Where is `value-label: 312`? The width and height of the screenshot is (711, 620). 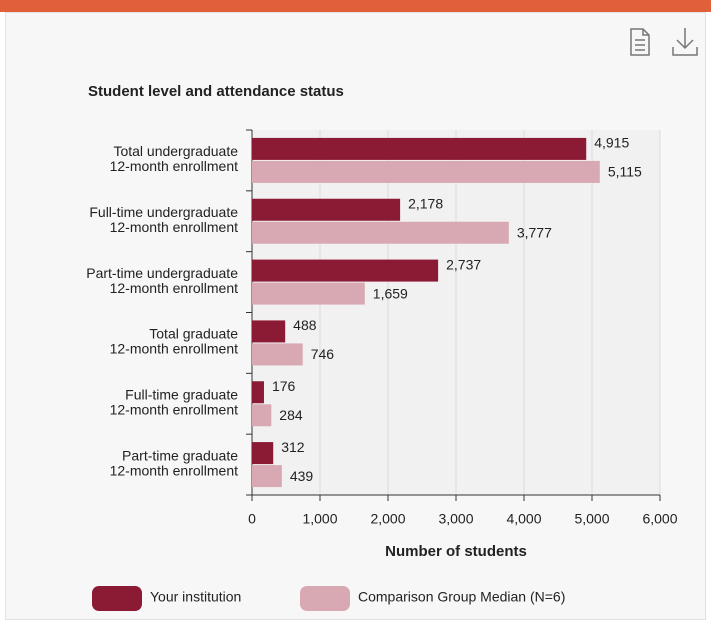 value-label: 312 is located at coordinates (293, 447).